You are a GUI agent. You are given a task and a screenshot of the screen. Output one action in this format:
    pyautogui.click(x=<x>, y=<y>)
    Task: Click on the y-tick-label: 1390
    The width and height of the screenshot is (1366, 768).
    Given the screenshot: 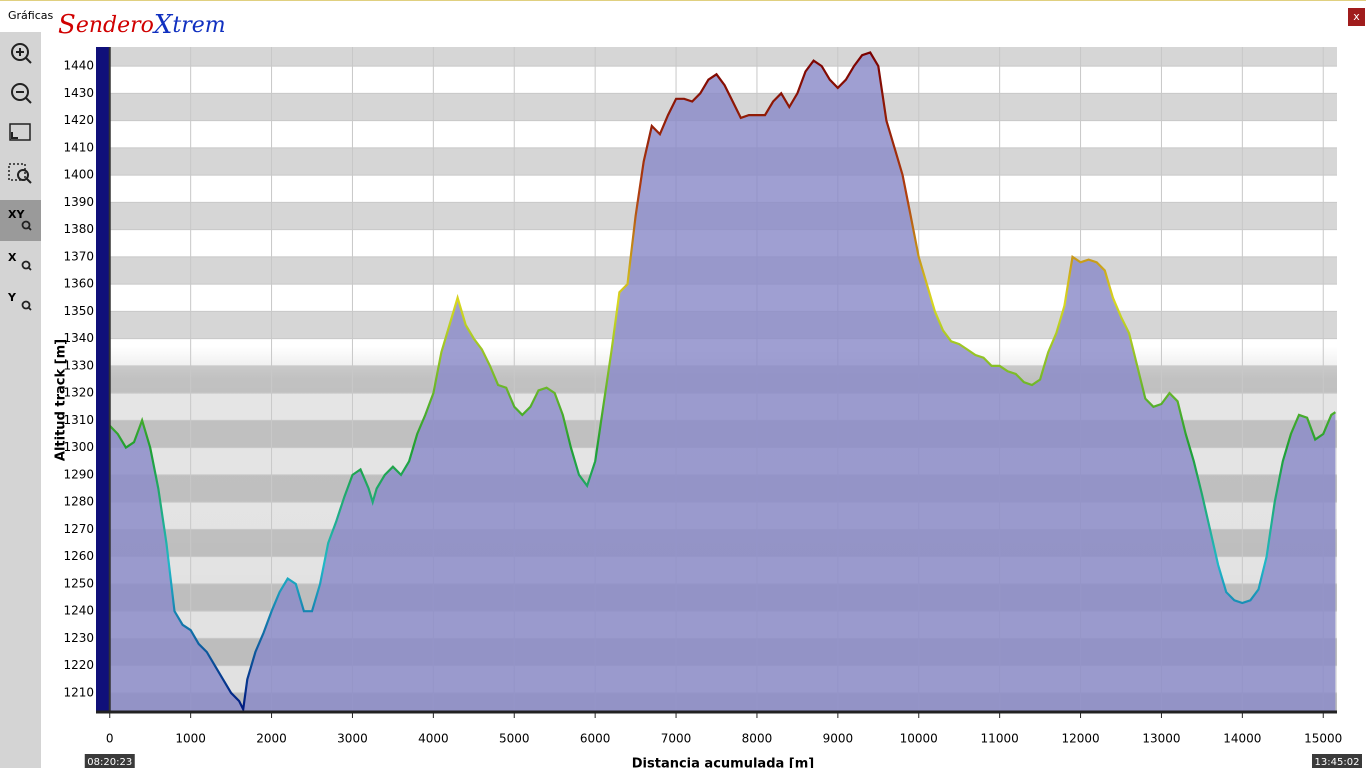 What is the action you would take?
    pyautogui.click(x=78, y=202)
    